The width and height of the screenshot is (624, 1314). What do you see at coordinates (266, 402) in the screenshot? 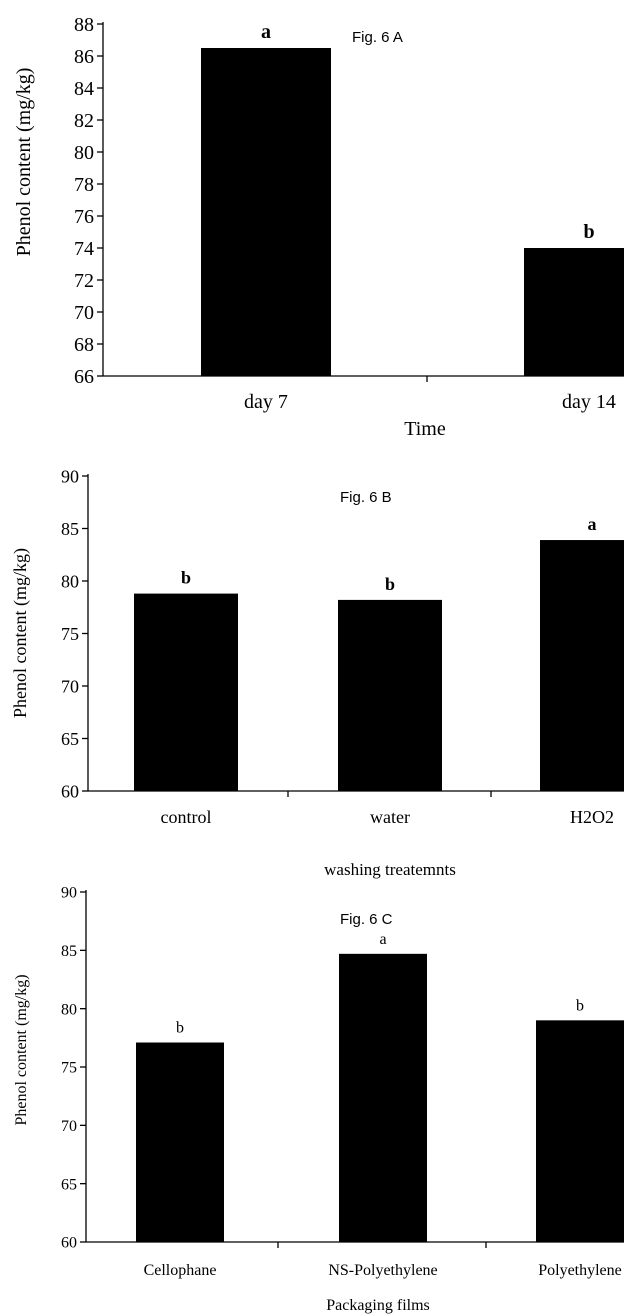
I see `x-tick-label: day 7` at bounding box center [266, 402].